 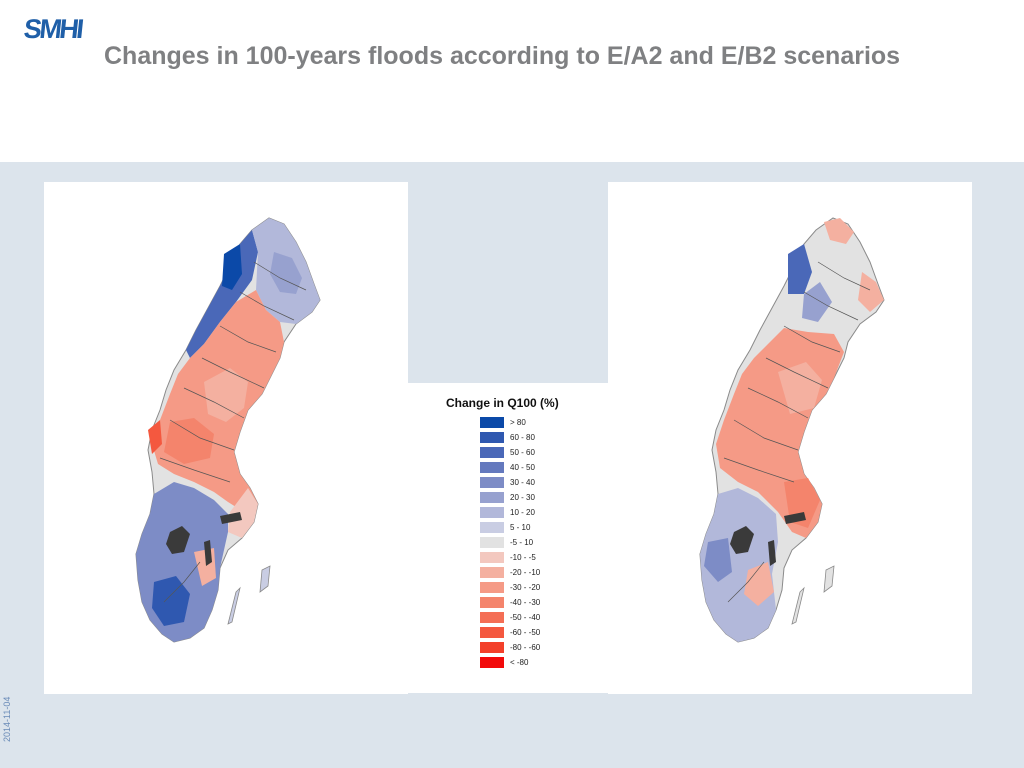 What do you see at coordinates (522, 512) in the screenshot?
I see `legend-label: 10 - 20` at bounding box center [522, 512].